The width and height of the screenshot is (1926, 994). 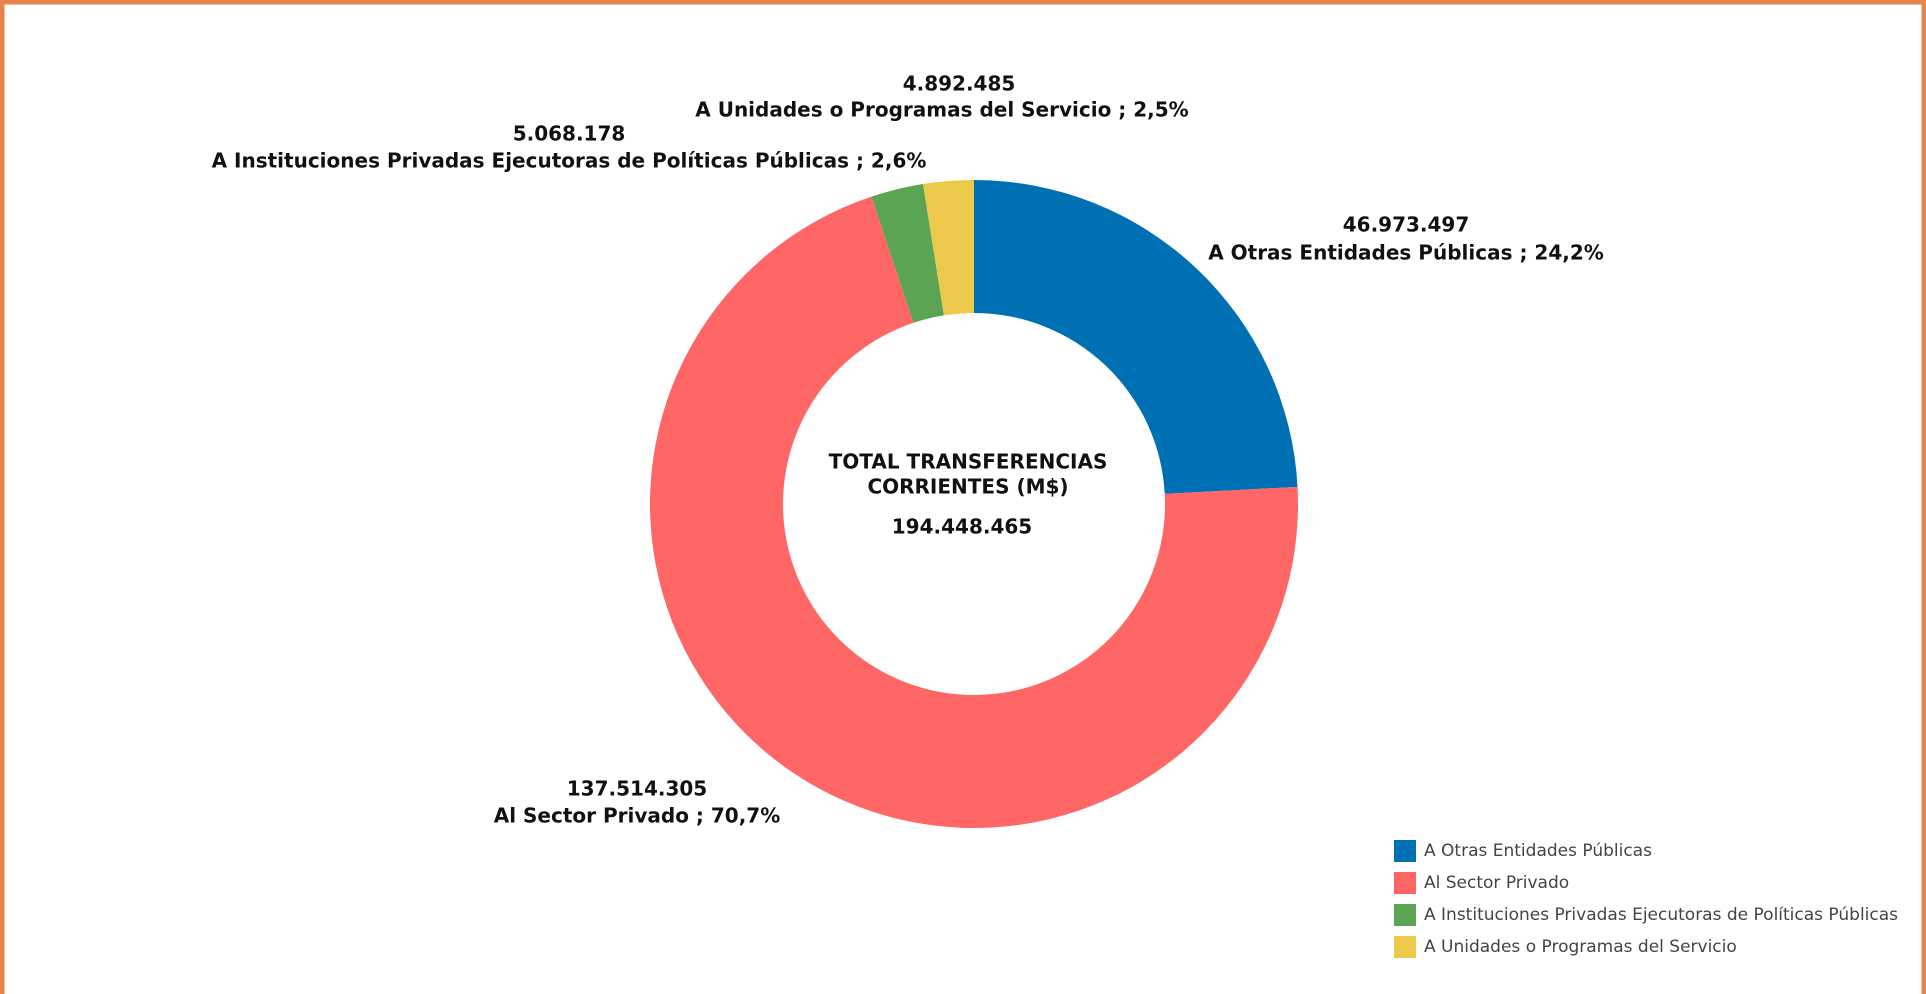 I want to click on value-label: 46.973.497, so click(x=1406, y=225).